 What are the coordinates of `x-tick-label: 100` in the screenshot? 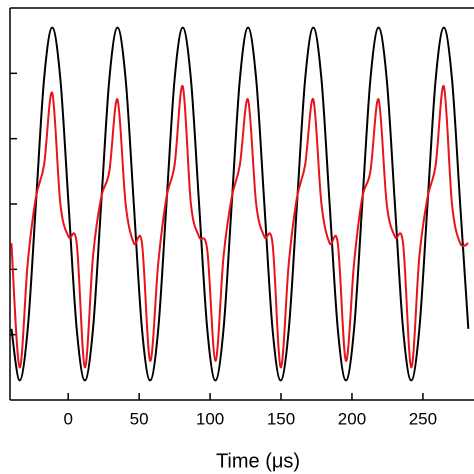 It's located at (210, 418).